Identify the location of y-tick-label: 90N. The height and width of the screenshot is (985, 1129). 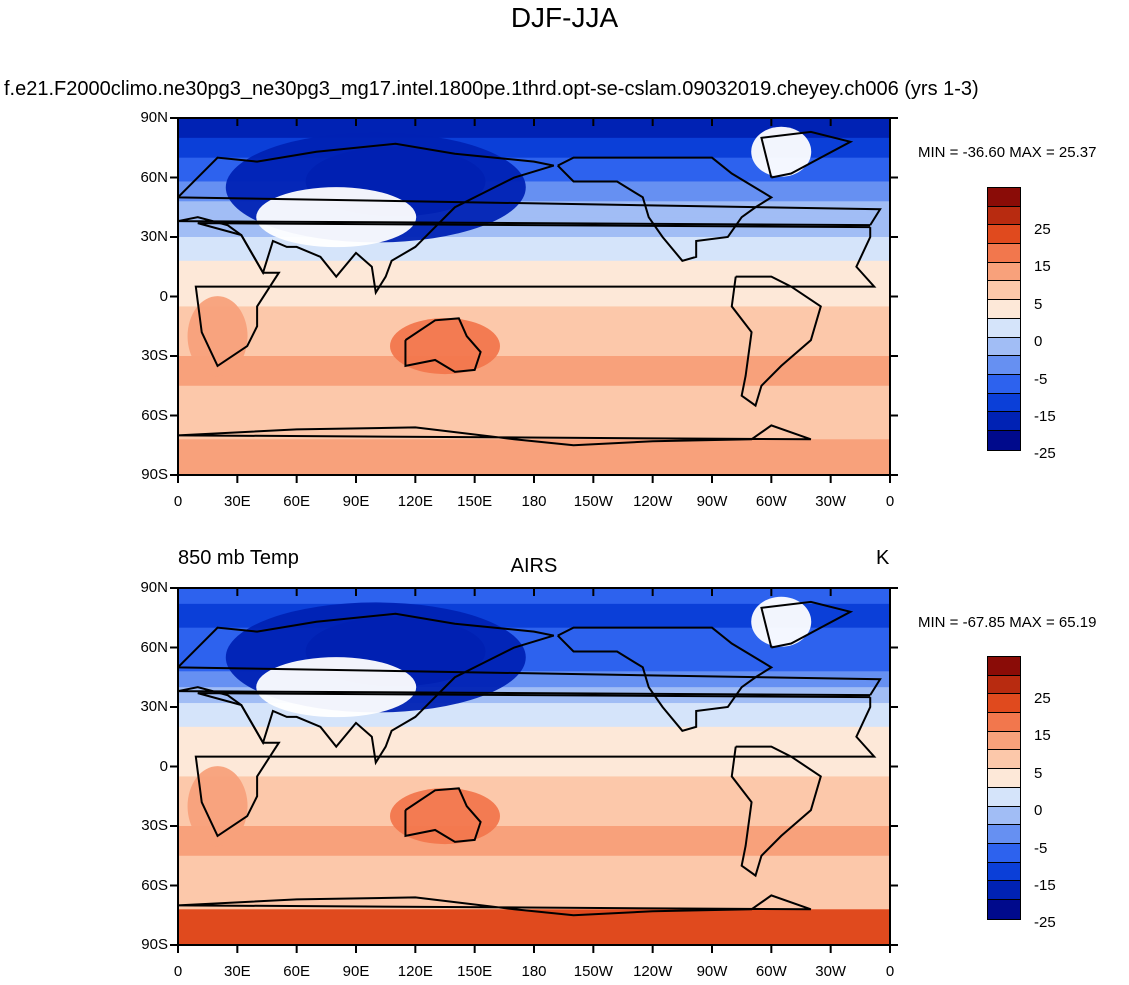
(154, 117).